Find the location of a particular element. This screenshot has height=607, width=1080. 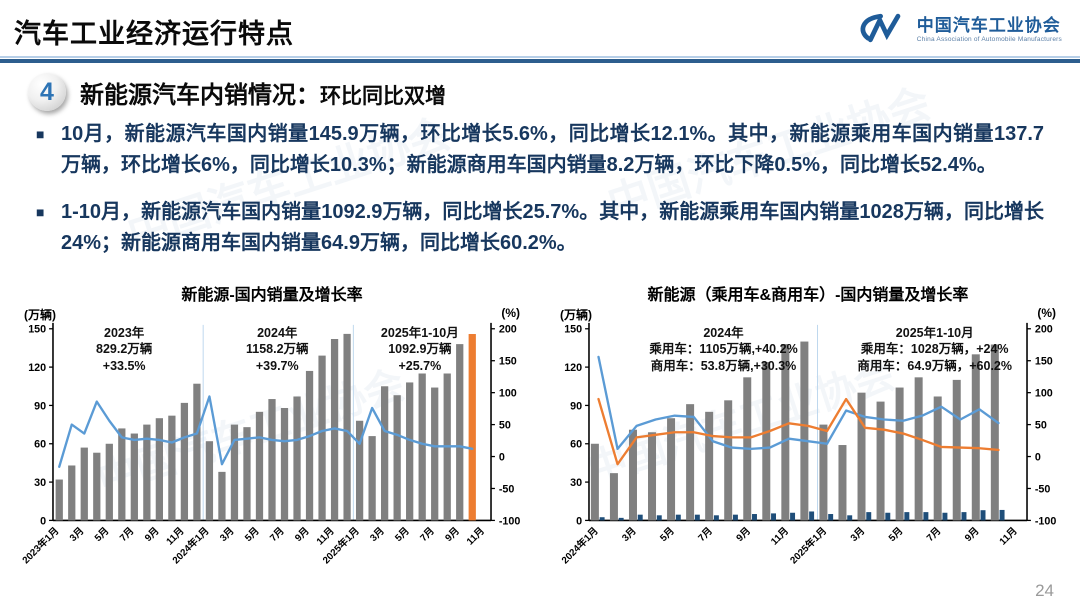

chart-annotation: 2024年 1158.2万辆 +39.7% is located at coordinates (277, 349).